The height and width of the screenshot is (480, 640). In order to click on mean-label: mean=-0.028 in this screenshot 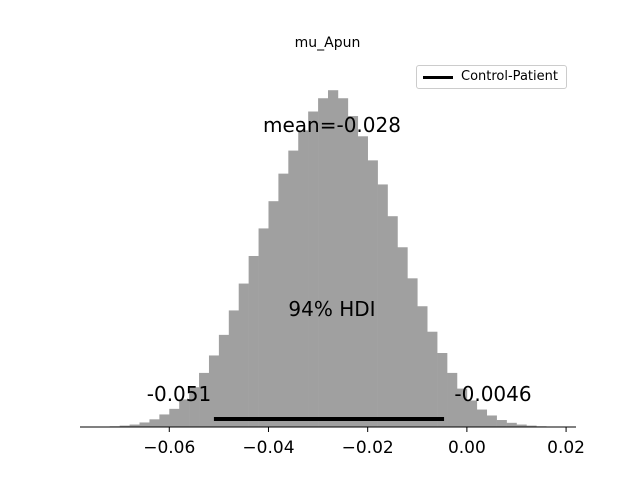, I will do `click(332, 125)`.